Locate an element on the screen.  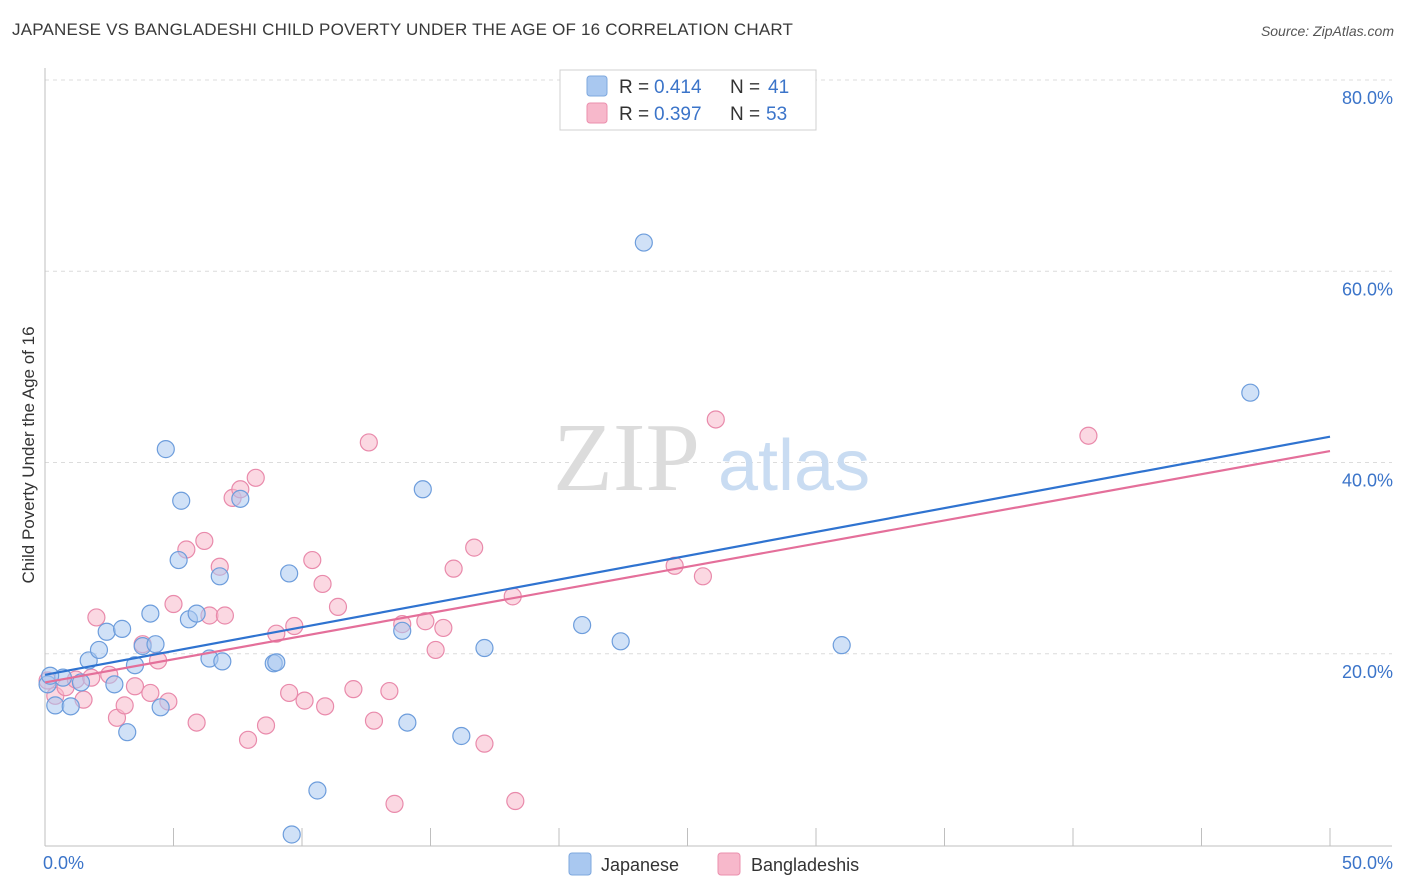
japanese-swatch is located at coordinates (597, 86).